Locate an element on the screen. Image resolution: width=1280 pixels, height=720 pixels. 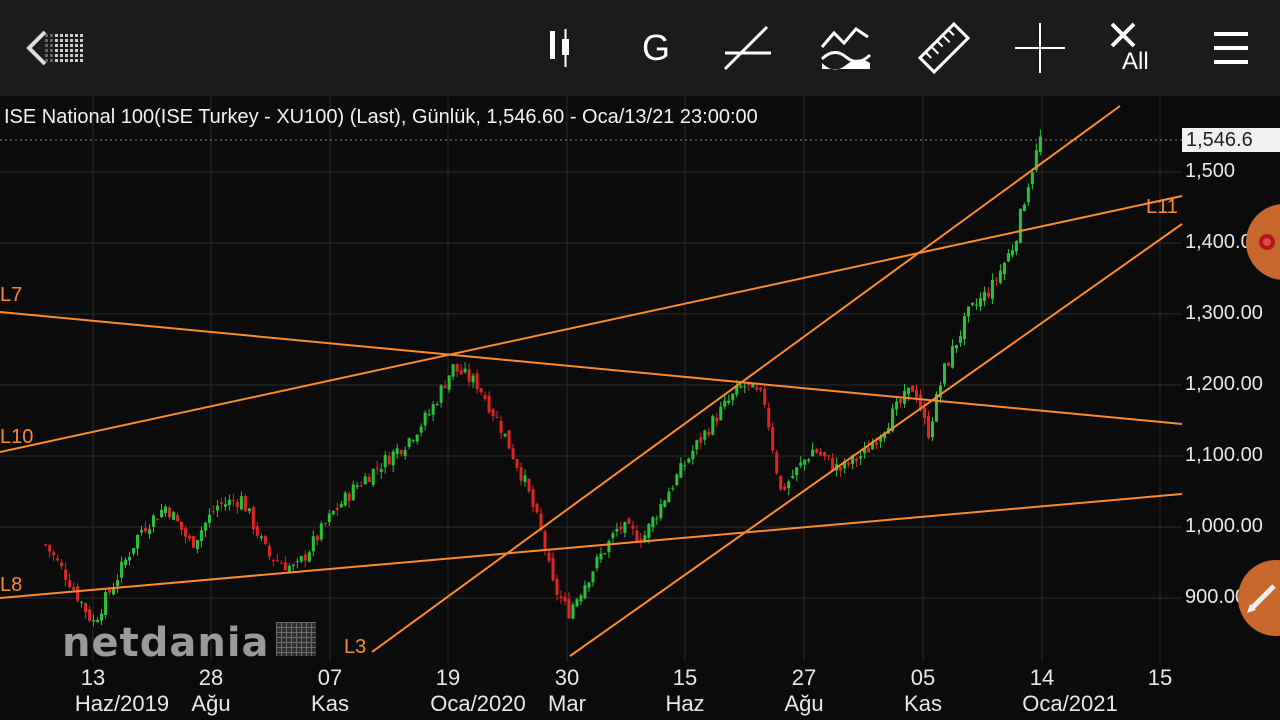
clear-all-button: All is located at coordinates (1136, 48).